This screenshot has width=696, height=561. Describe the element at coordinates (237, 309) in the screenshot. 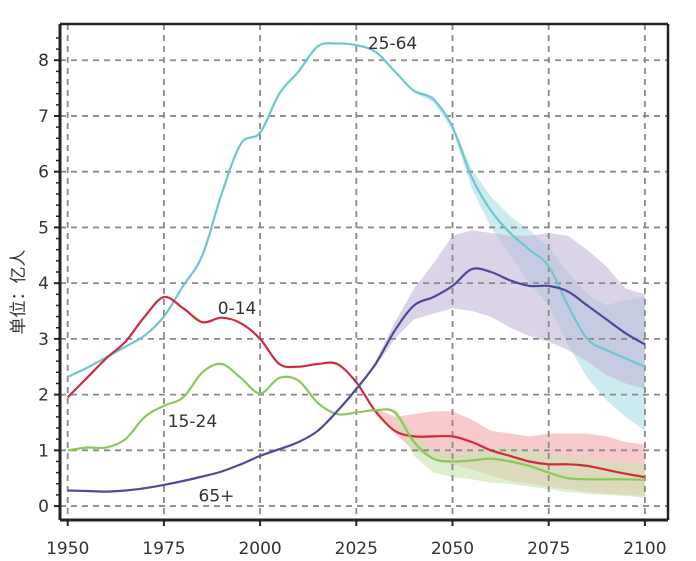

I see `series-label-0-14: 0-14` at that location.